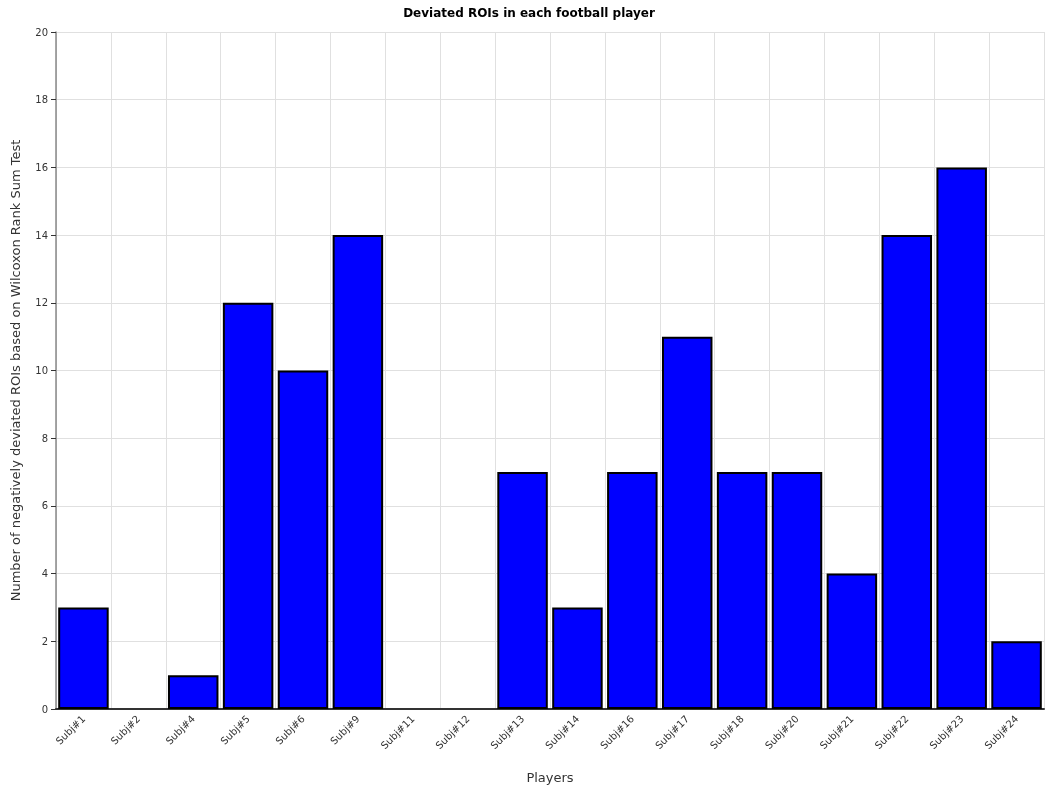  I want to click on y-tick-label: 10, so click(41, 370).